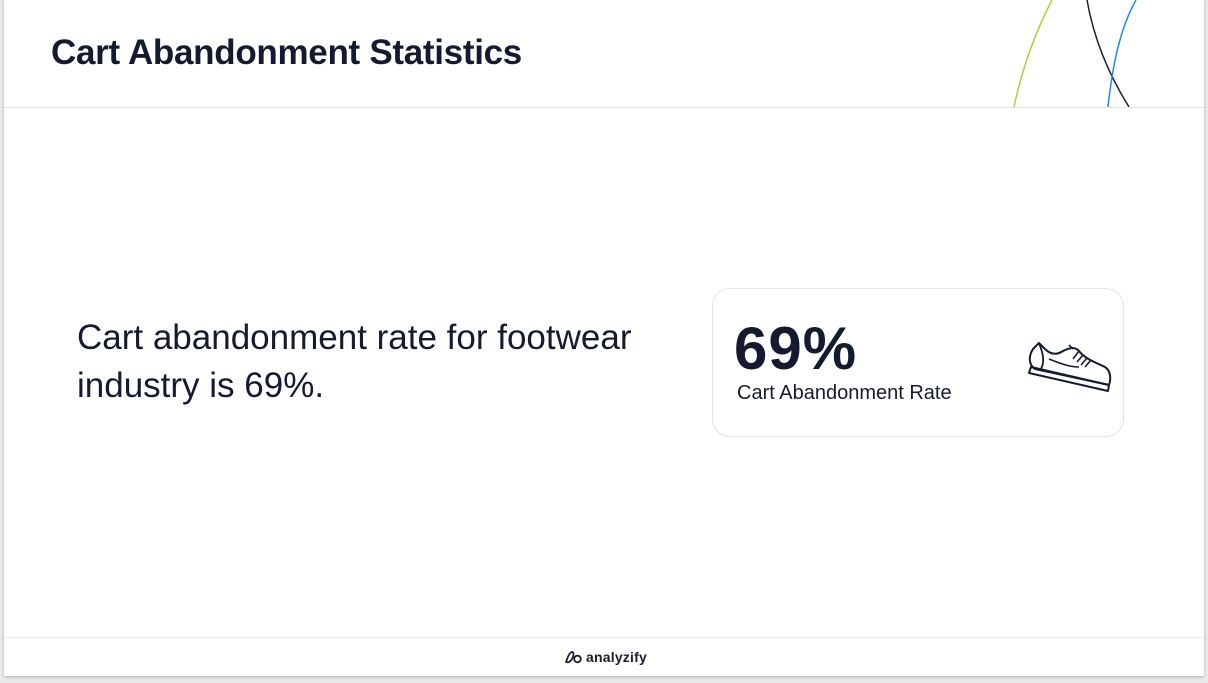 This screenshot has width=1208, height=683. I want to click on slide-title: Cart Abandonment Statistics, so click(286, 52).